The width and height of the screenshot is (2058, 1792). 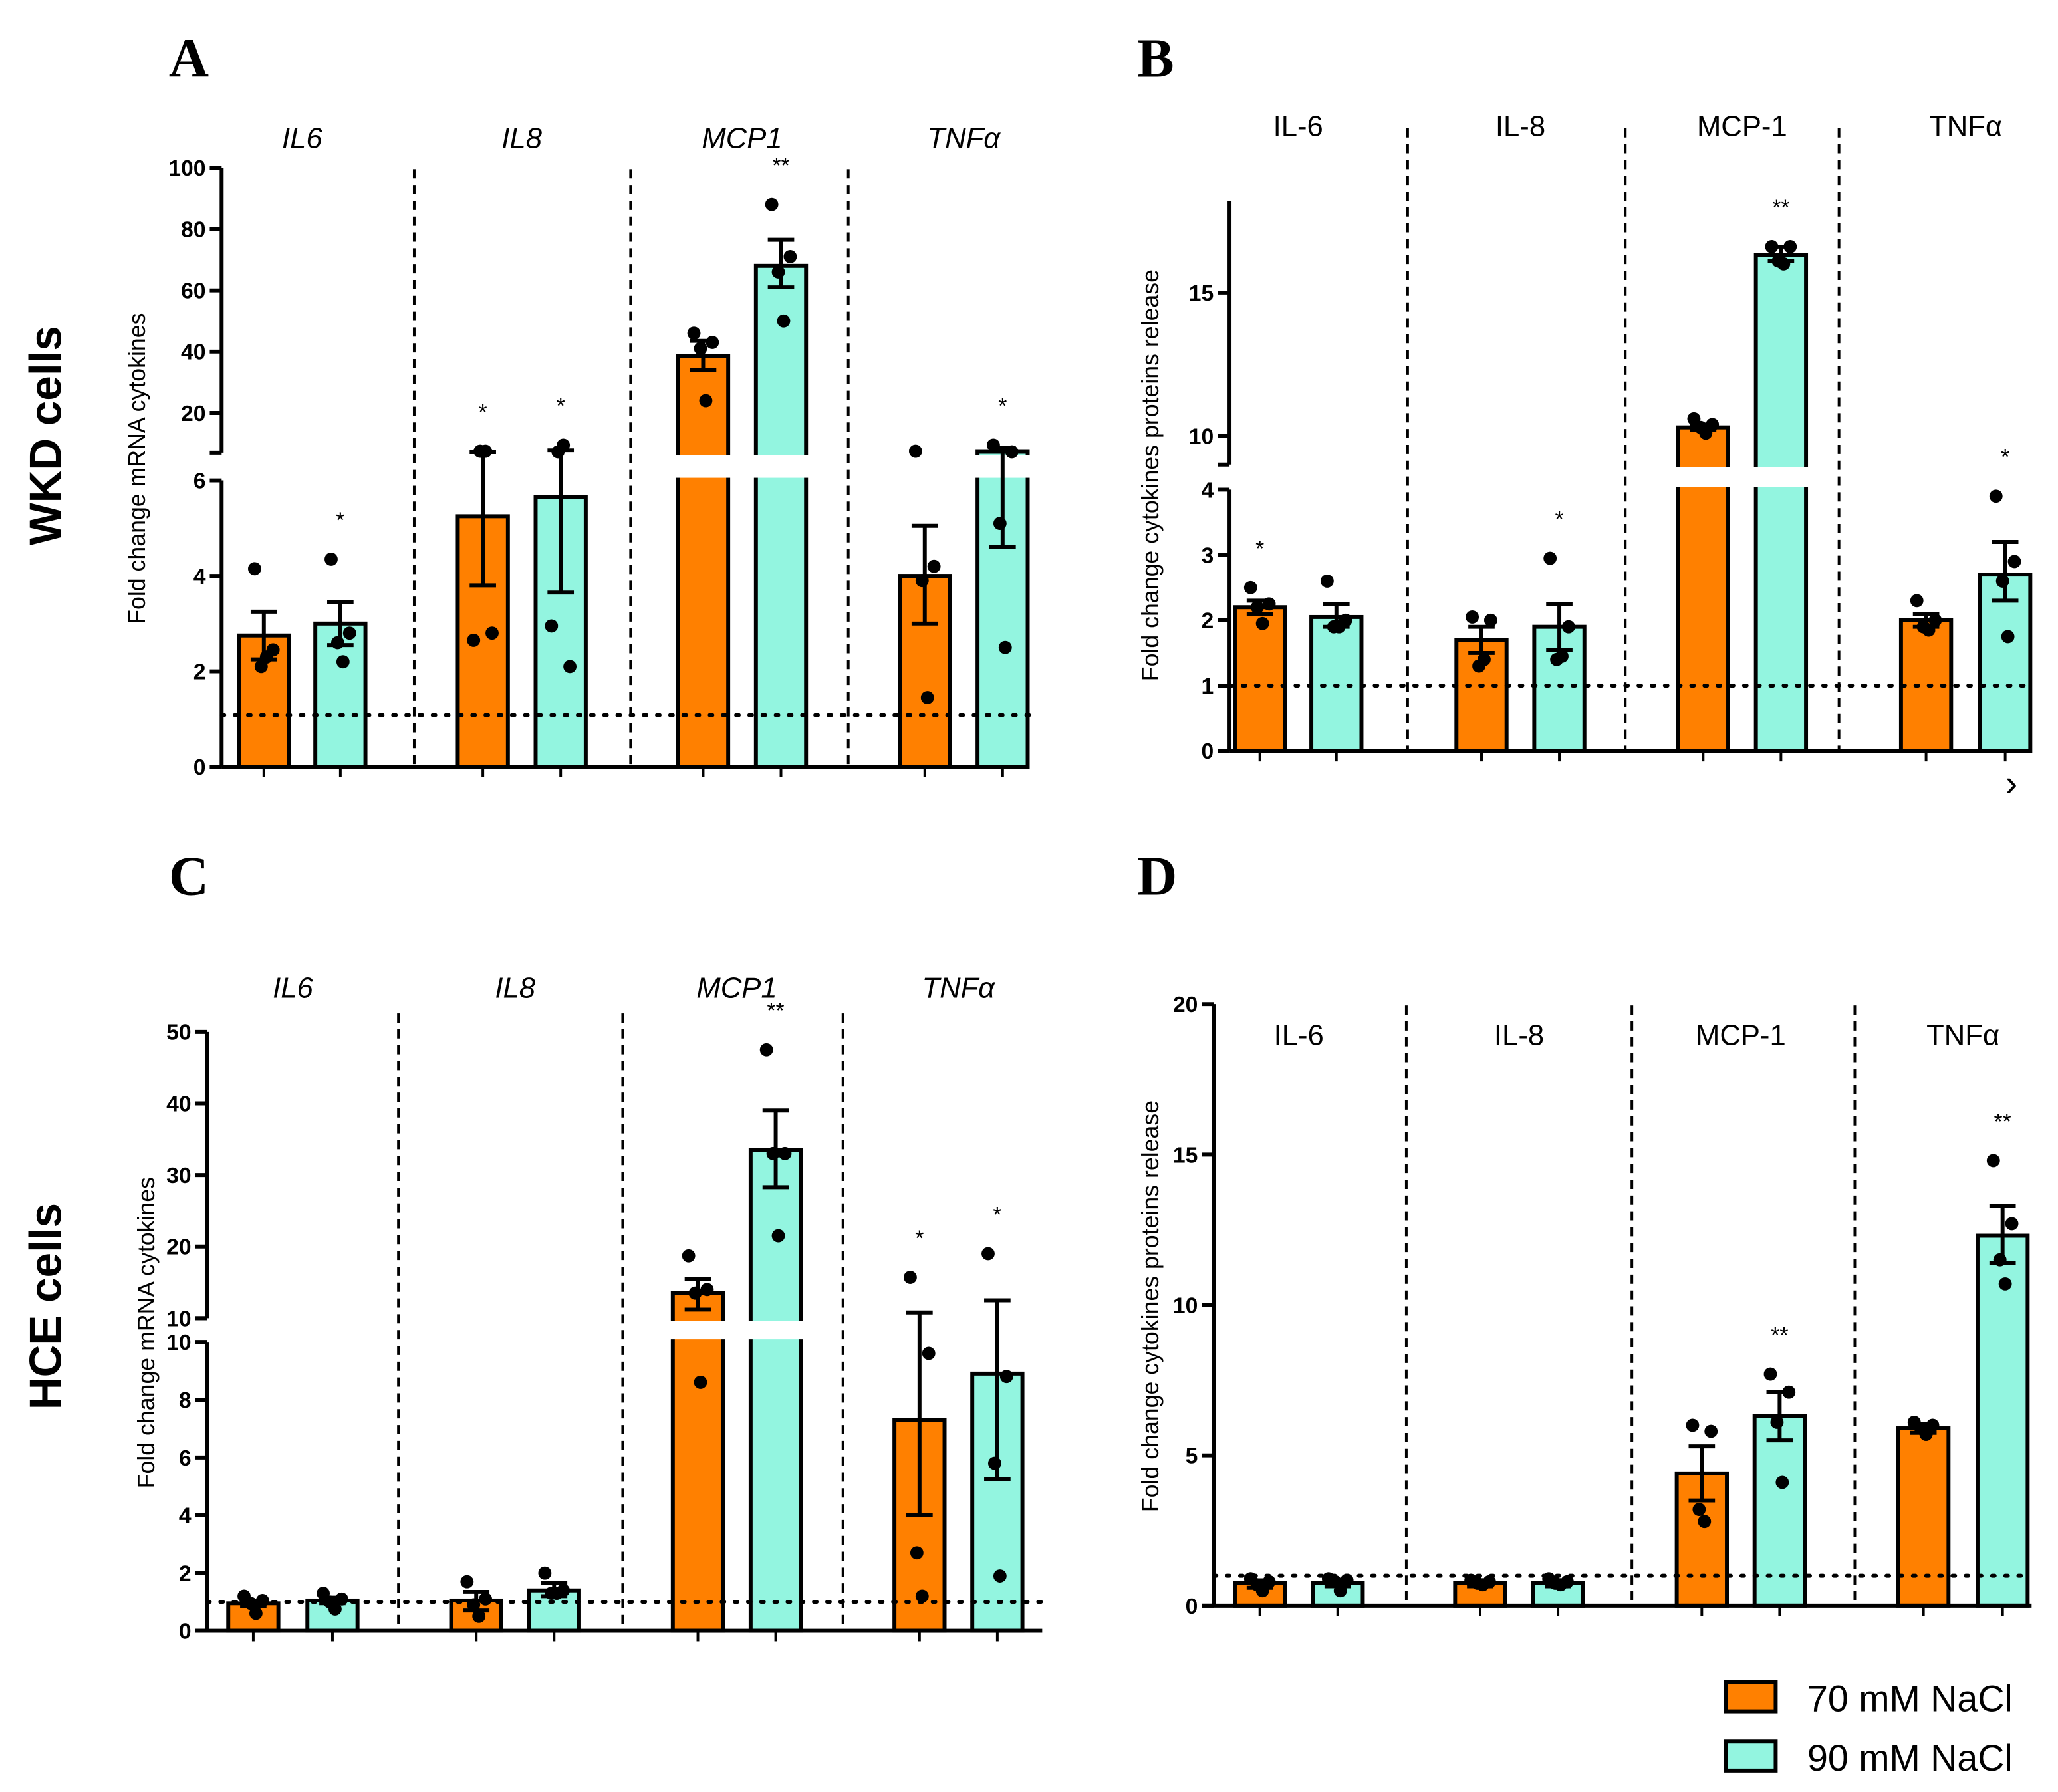 I want to click on y-tick-label: 15, so click(x=1201, y=293).